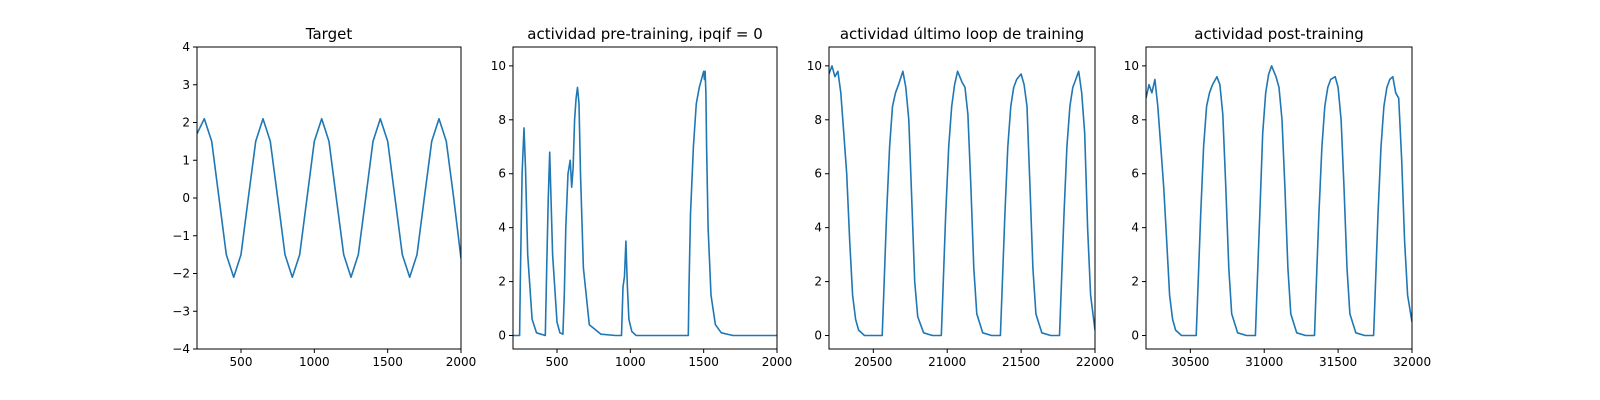 This screenshot has width=1600, height=400. I want to click on subplot-title: Target, so click(329, 34).